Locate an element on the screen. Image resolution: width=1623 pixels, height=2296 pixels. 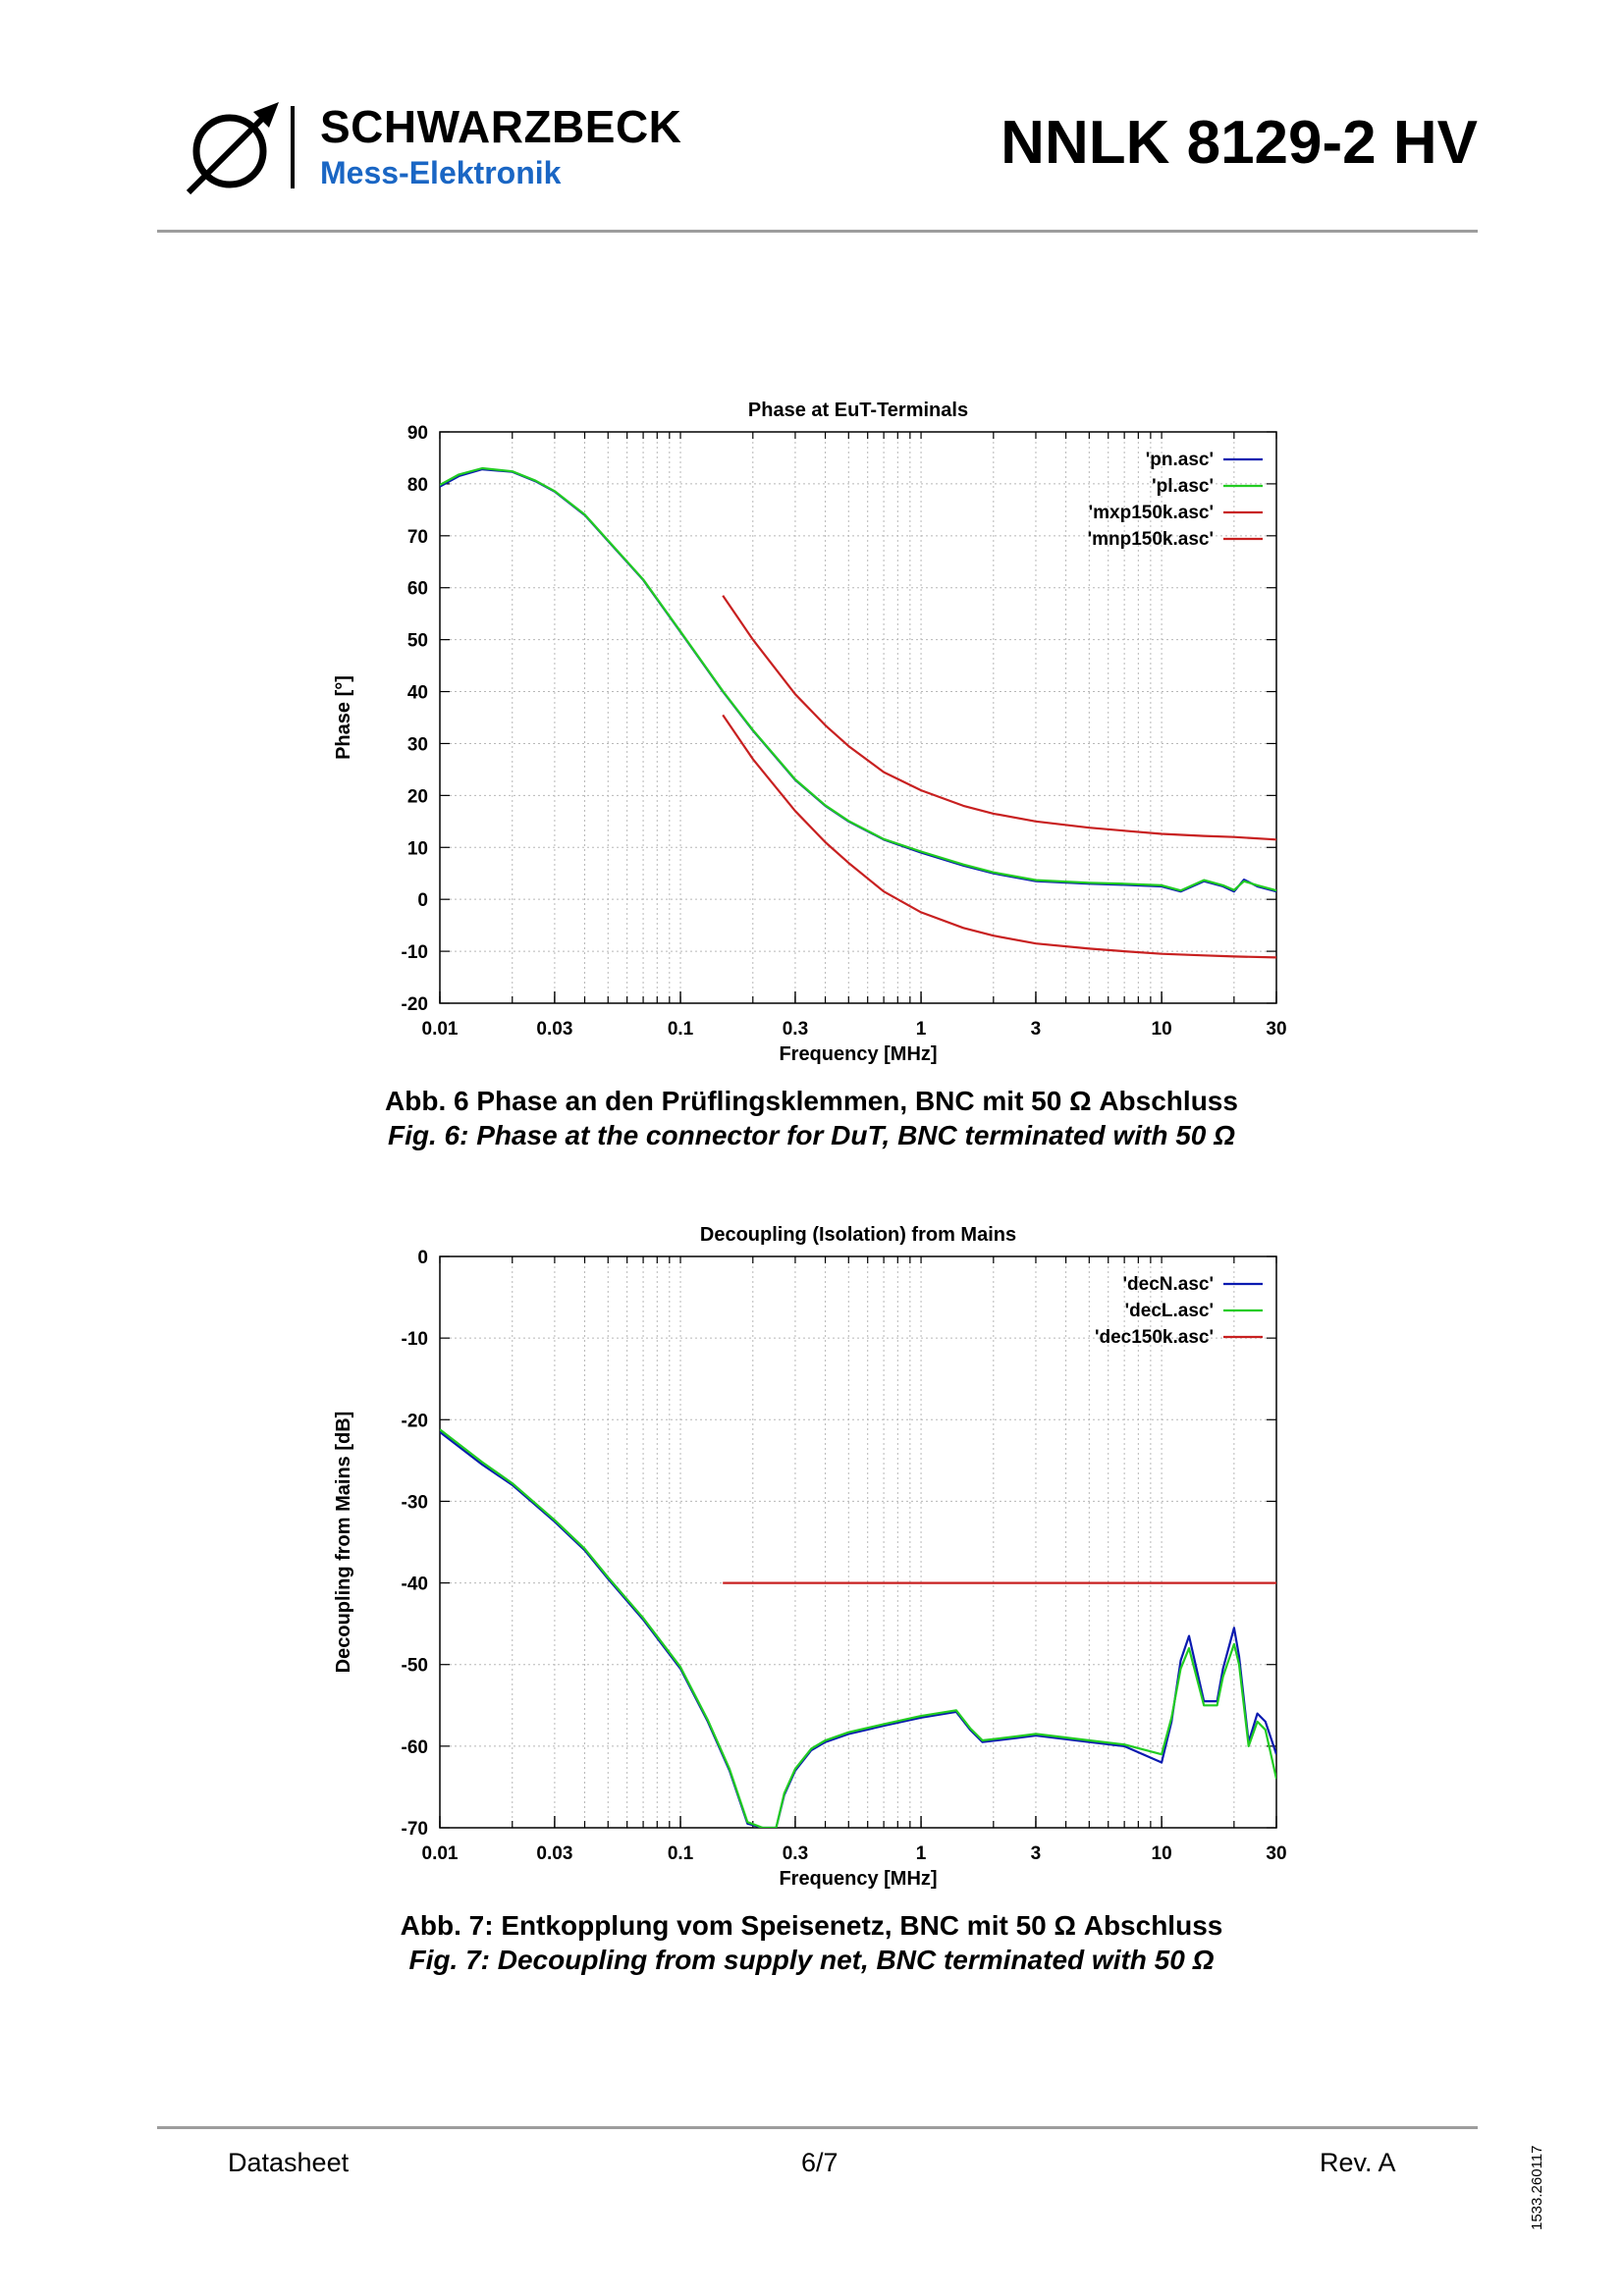
y-tick-label: 40 is located at coordinates (418, 693).